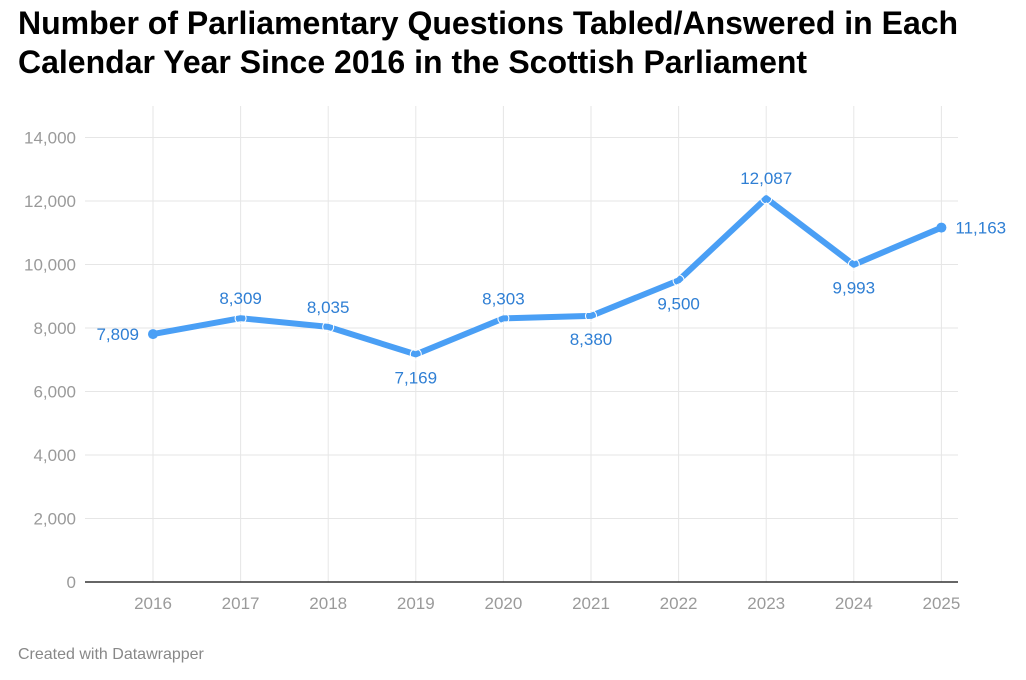  Describe the element at coordinates (416, 603) in the screenshot. I see `x-tick-label: 2019` at that location.